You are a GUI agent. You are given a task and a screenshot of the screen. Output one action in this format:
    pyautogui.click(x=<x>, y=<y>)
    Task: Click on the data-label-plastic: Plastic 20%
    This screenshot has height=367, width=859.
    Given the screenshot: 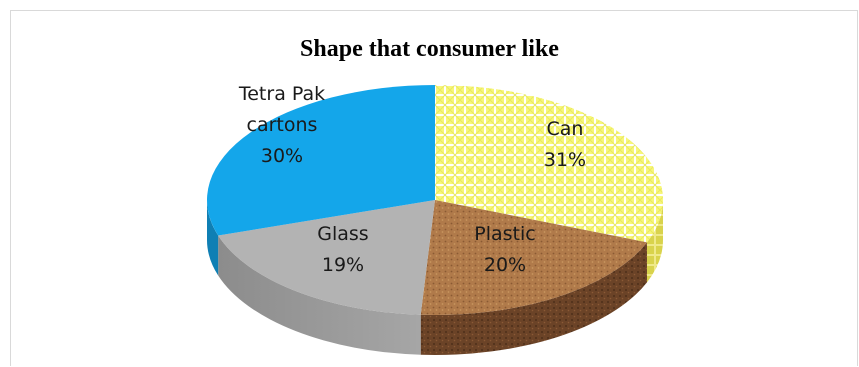 What is the action you would take?
    pyautogui.click(x=504, y=249)
    